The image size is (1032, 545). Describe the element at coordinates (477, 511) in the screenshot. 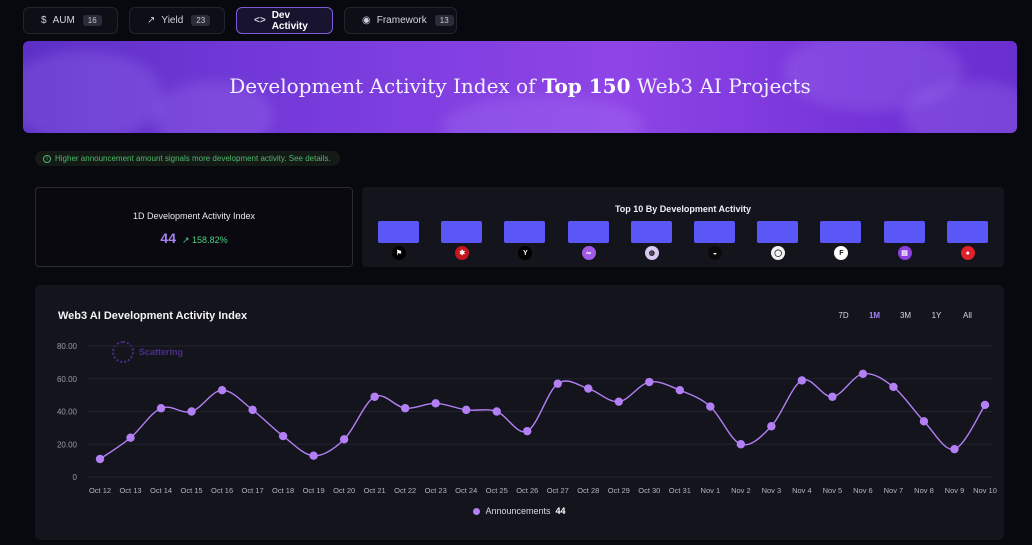

I see `legend-dot` at that location.